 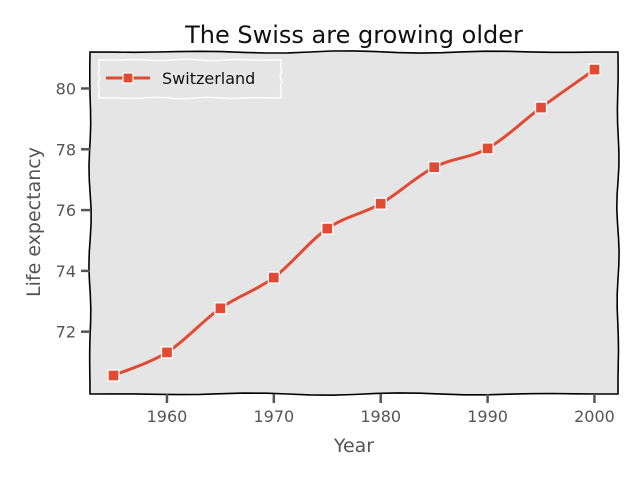 I want to click on x-tick-label: 2000, so click(x=594, y=416).